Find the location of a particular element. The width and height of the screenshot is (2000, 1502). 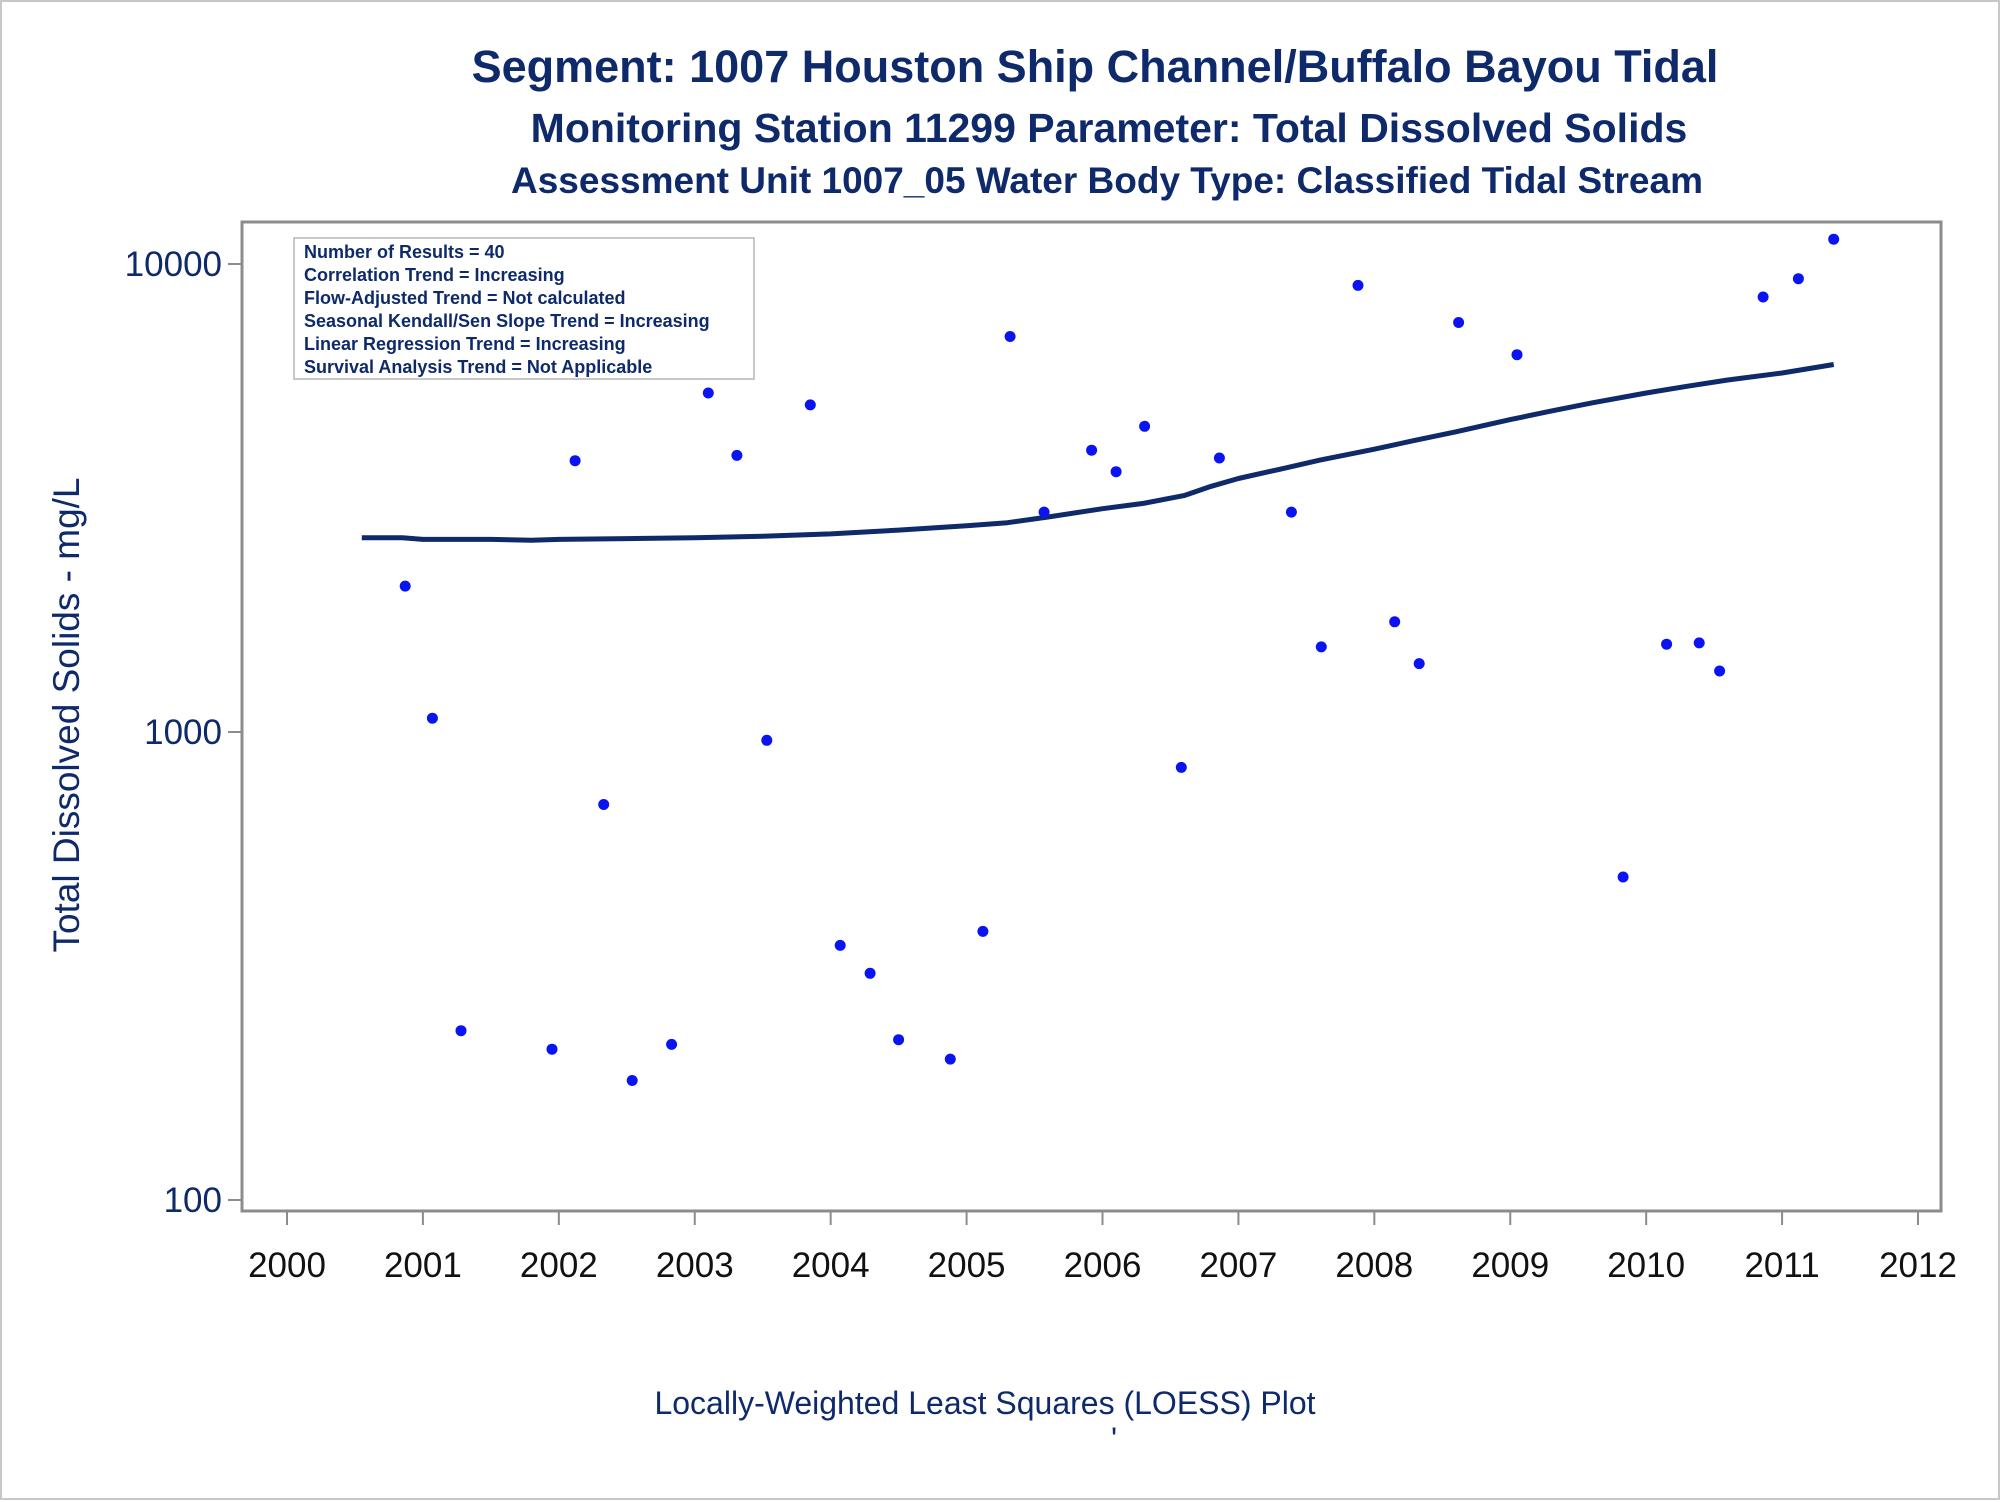

x-tick-label: 2008 is located at coordinates (1374, 1265).